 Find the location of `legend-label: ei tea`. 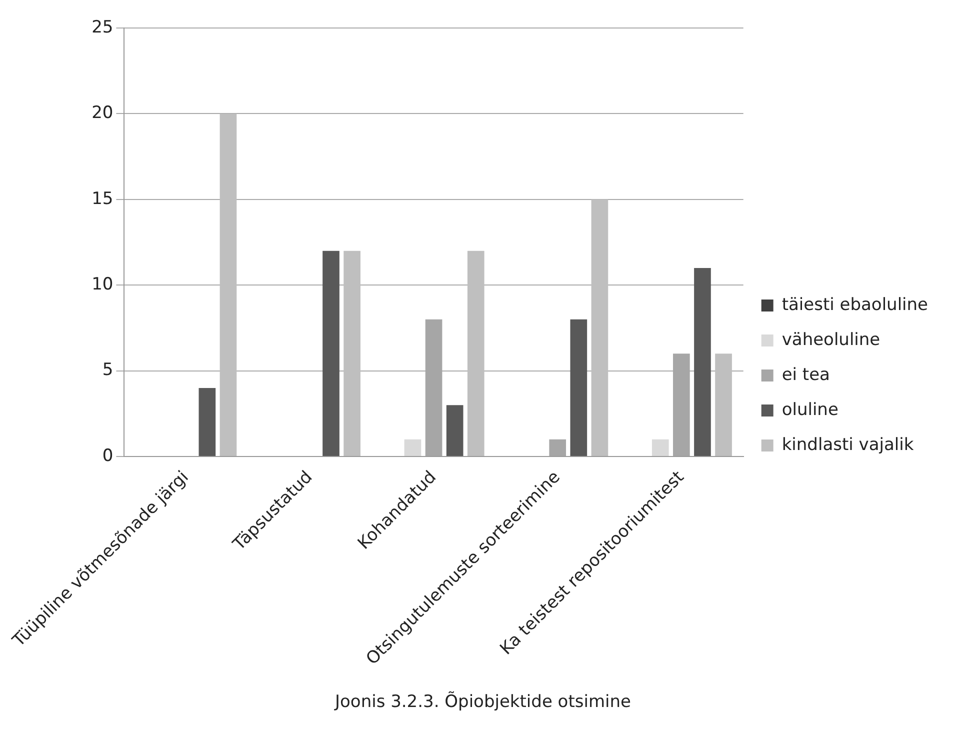

legend-label: ei tea is located at coordinates (806, 374).